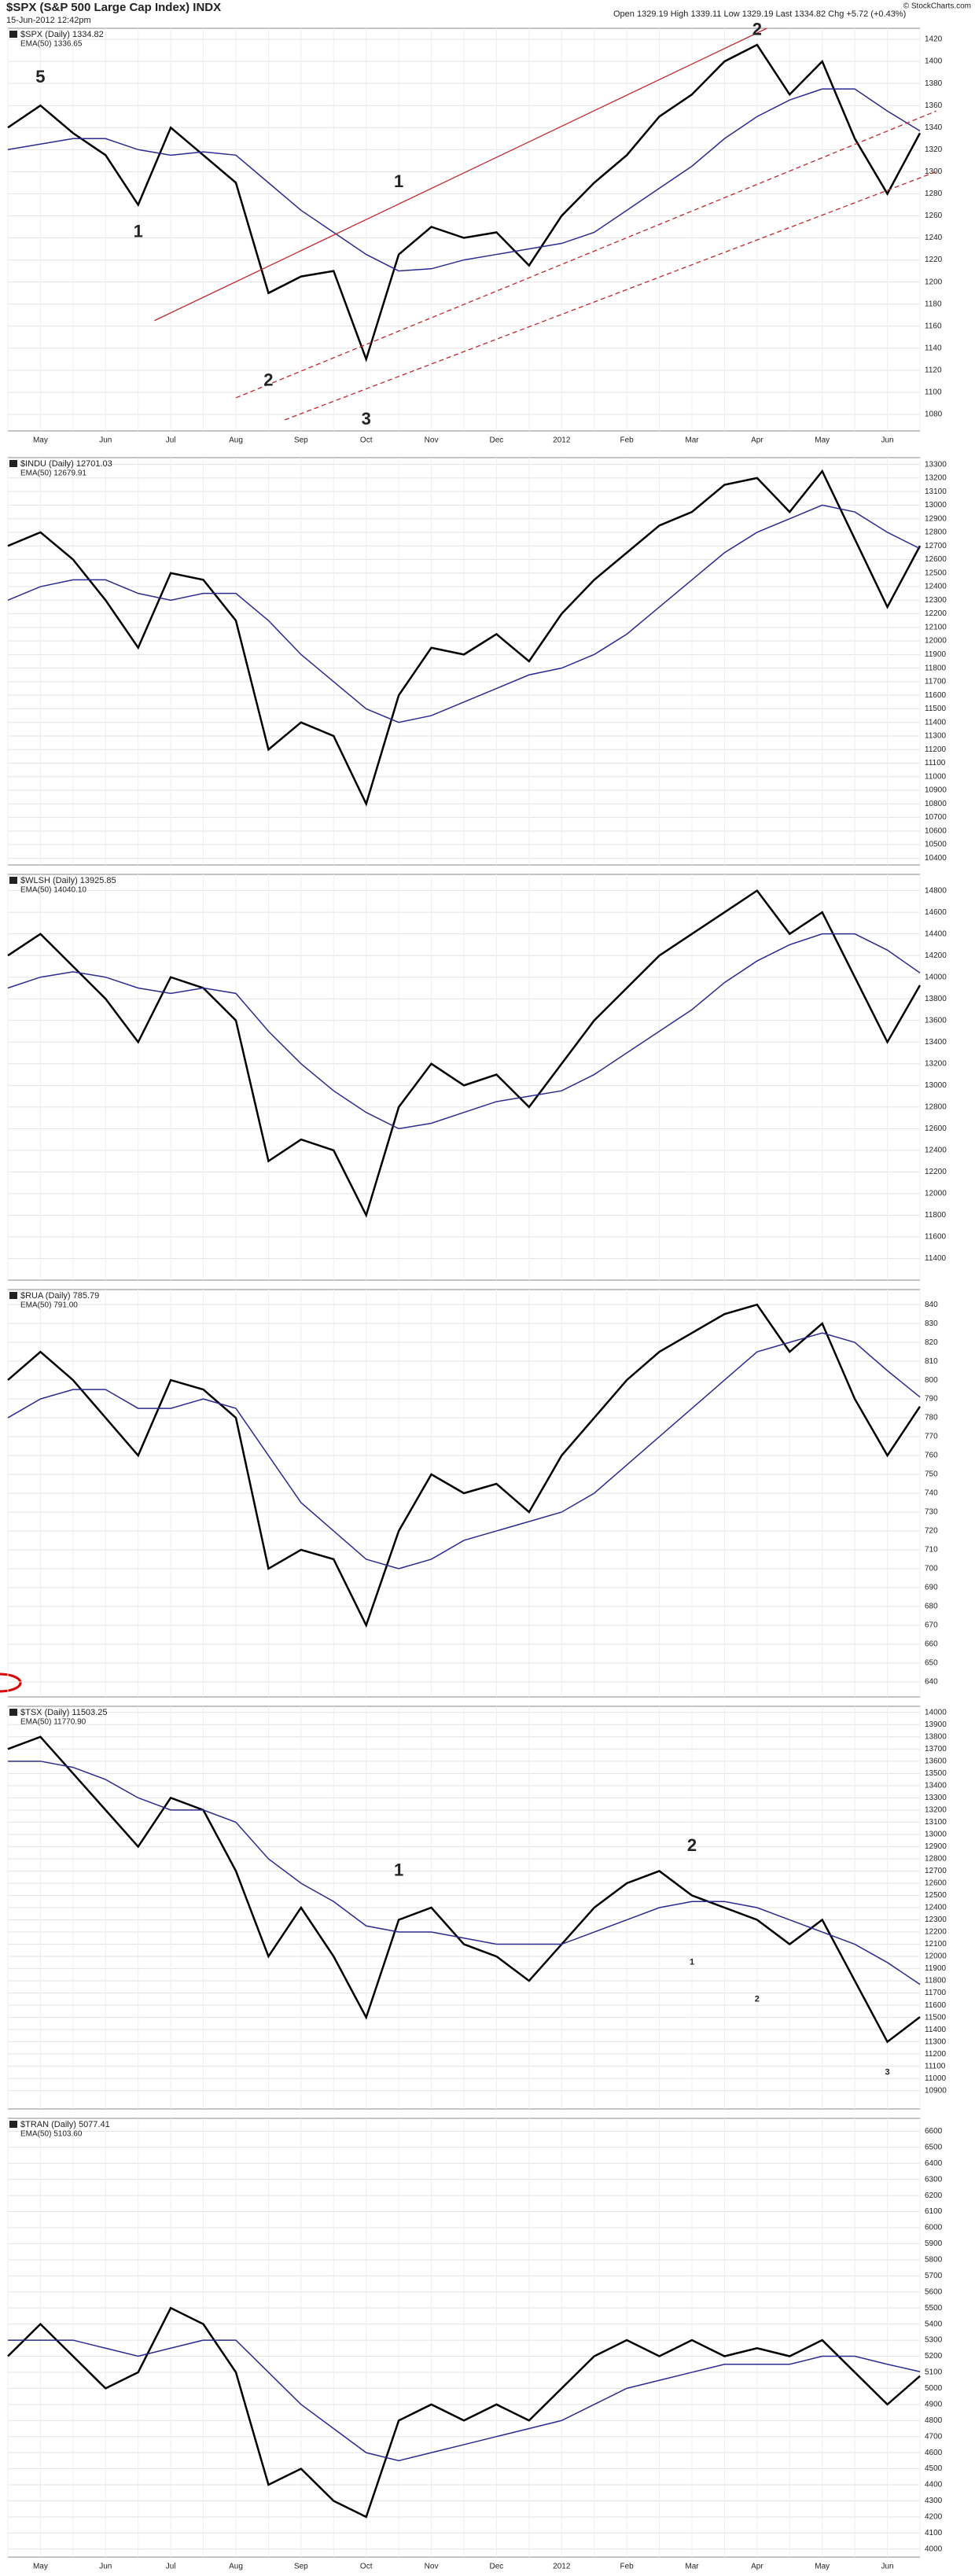 This screenshot has width=975, height=2576. Describe the element at coordinates (936, 1172) in the screenshot. I see `y-tick-label: 12200` at that location.